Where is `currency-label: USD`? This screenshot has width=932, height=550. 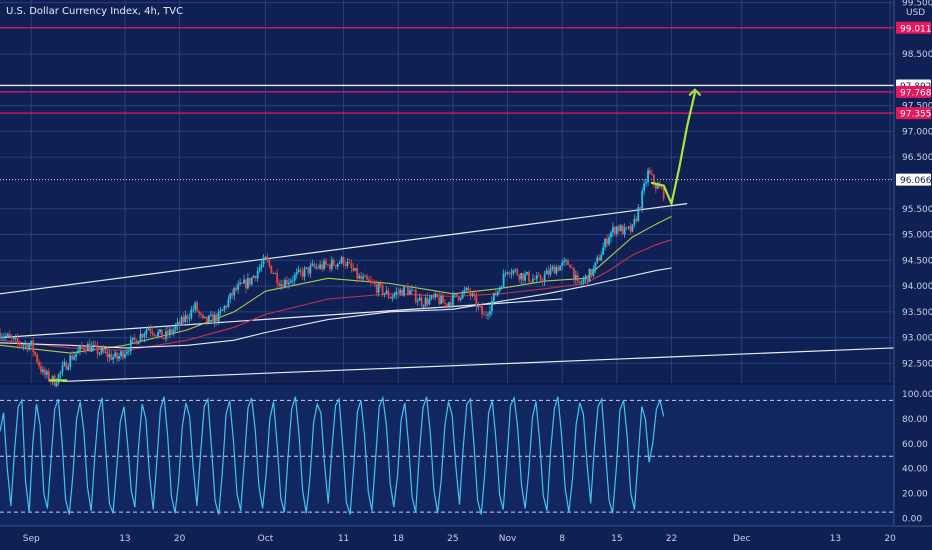 currency-label: USD is located at coordinates (915, 13).